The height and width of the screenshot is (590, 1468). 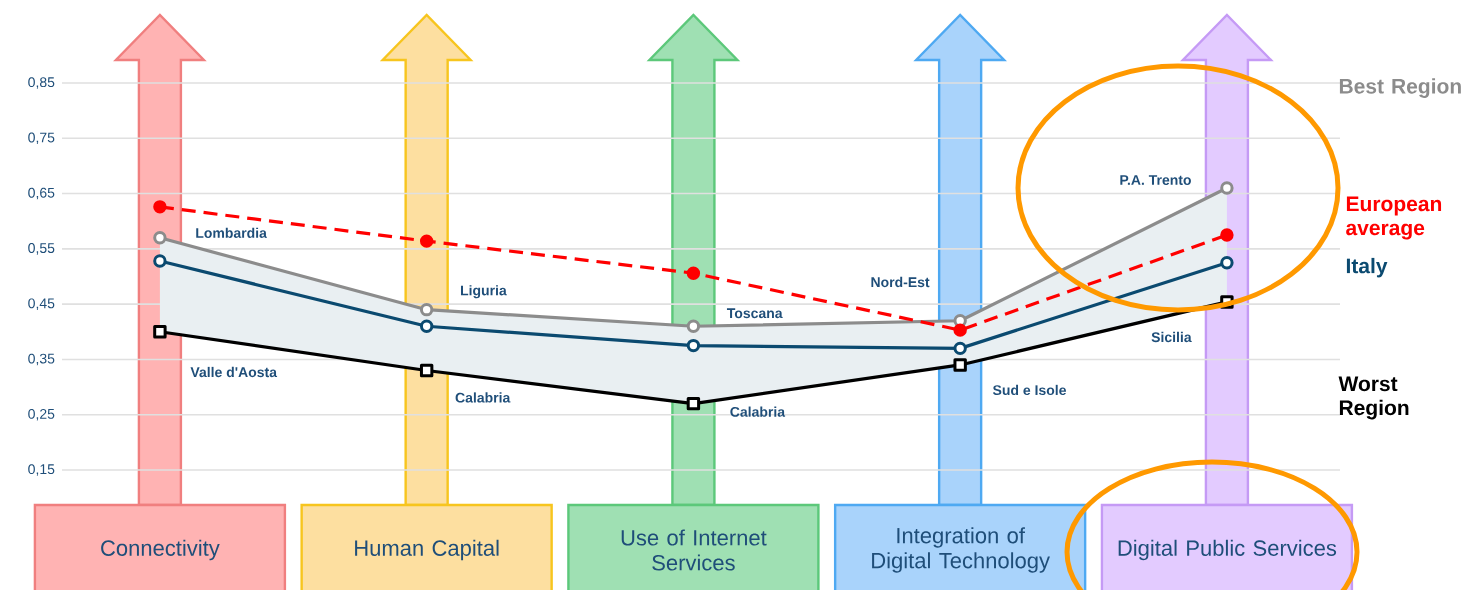 I want to click on y-tick-label: 0,25, so click(x=41, y=414).